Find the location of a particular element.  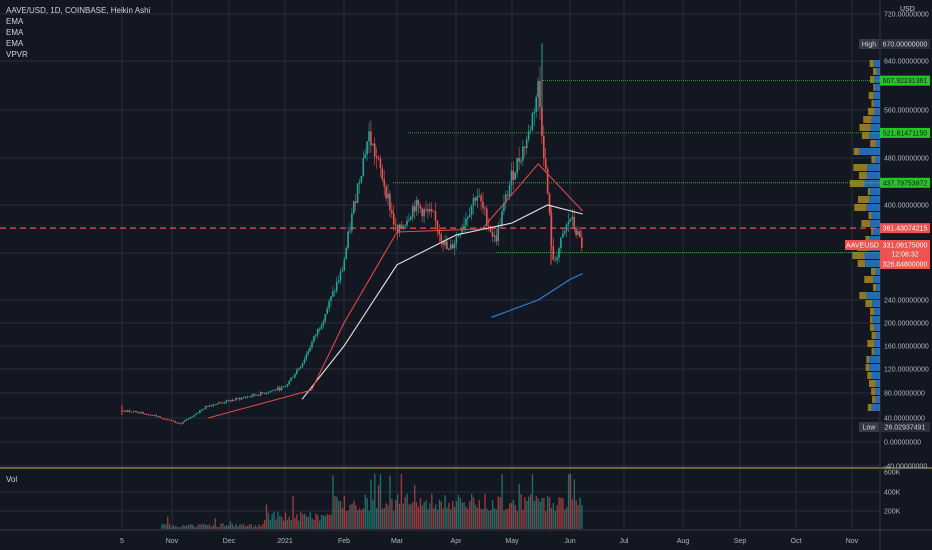

indicator-ema-3: EMA is located at coordinates (15, 43).